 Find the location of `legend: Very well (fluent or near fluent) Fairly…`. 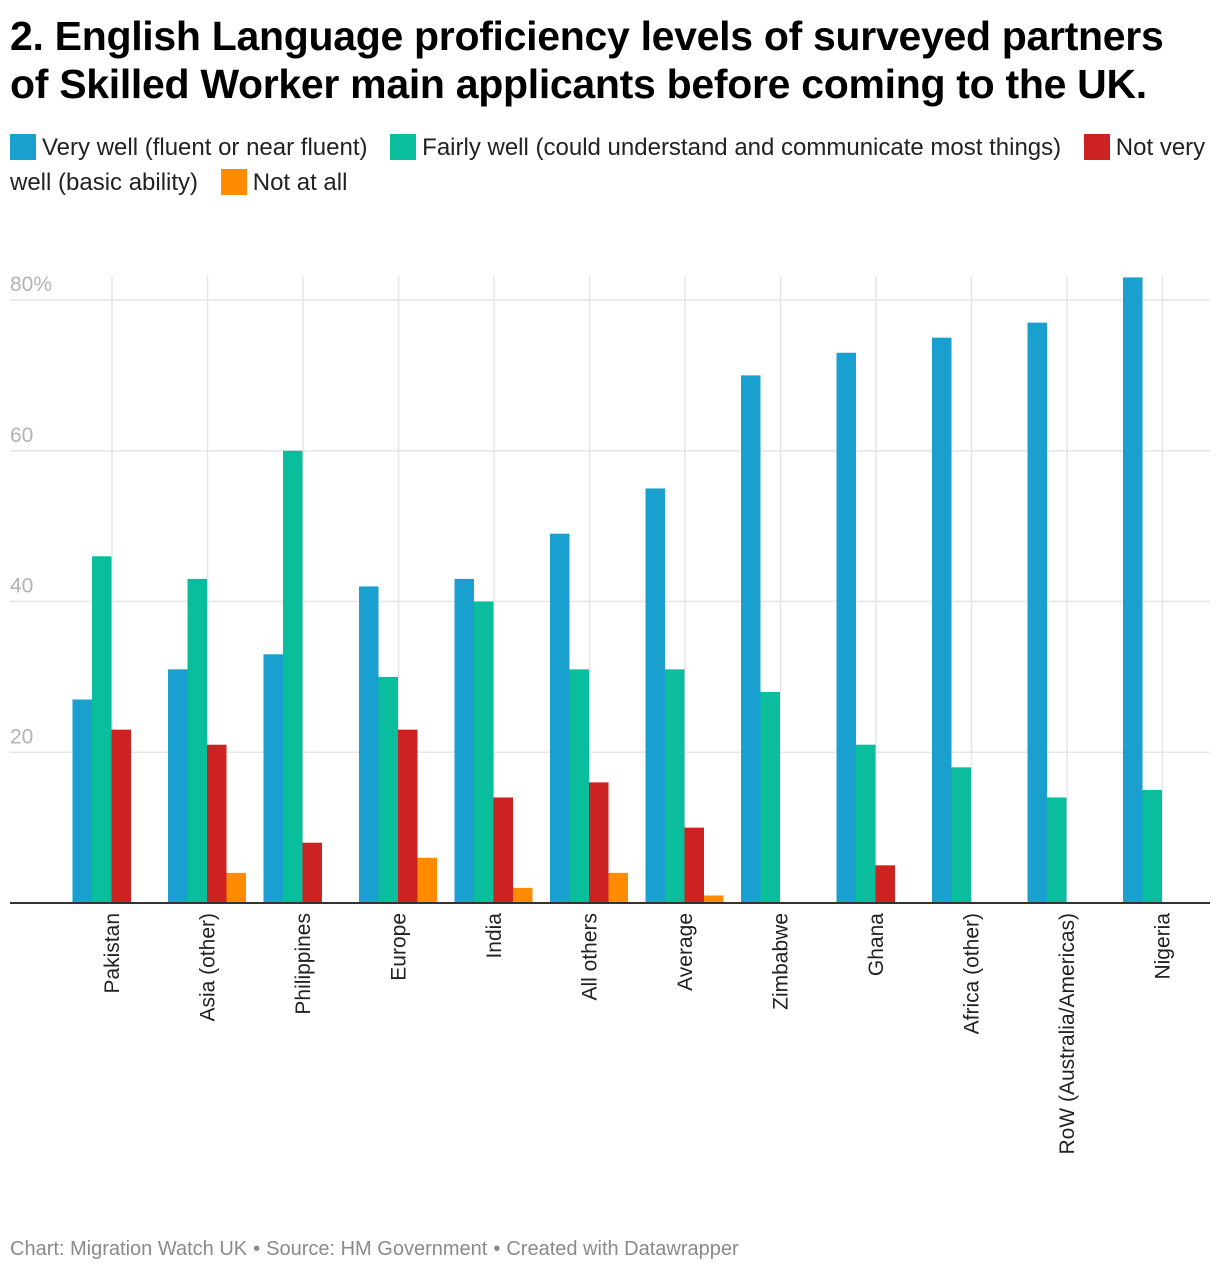

legend: Very well (fluent or near fluent) Fairly… is located at coordinates (610, 165).